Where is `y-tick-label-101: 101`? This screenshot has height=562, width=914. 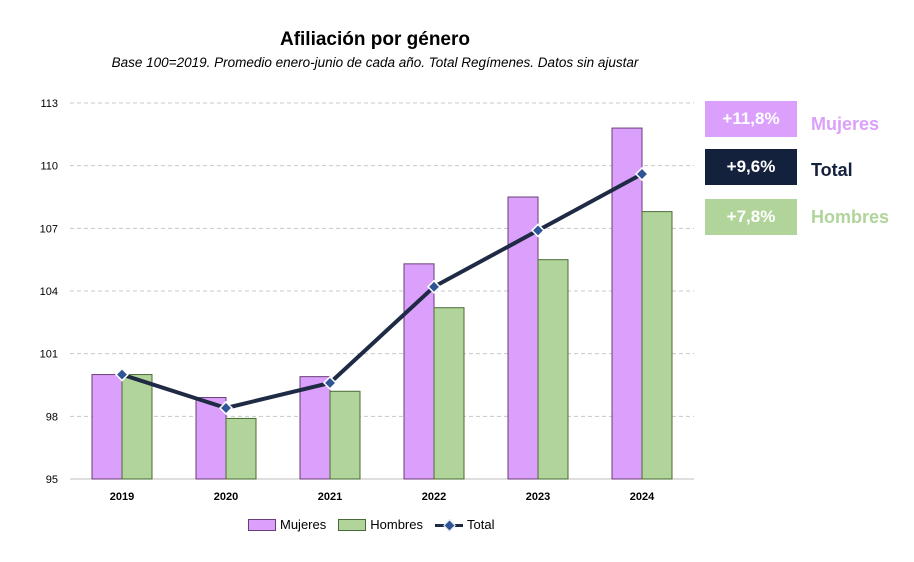
y-tick-label-101: 101 is located at coordinates (49, 355).